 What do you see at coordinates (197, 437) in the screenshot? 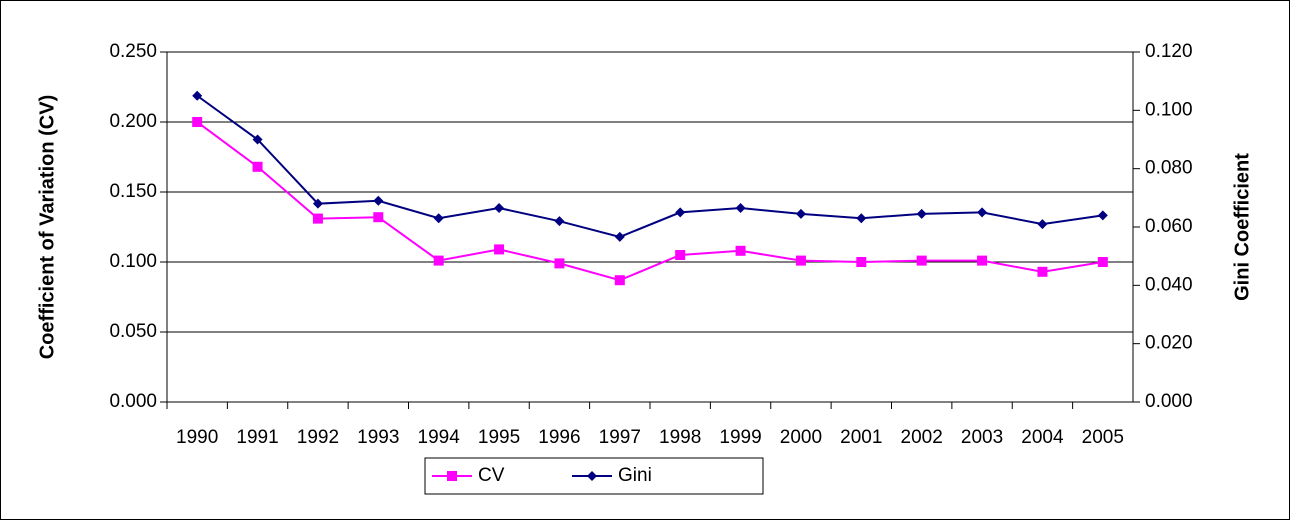
I see `x-tick-label: 1990` at bounding box center [197, 437].